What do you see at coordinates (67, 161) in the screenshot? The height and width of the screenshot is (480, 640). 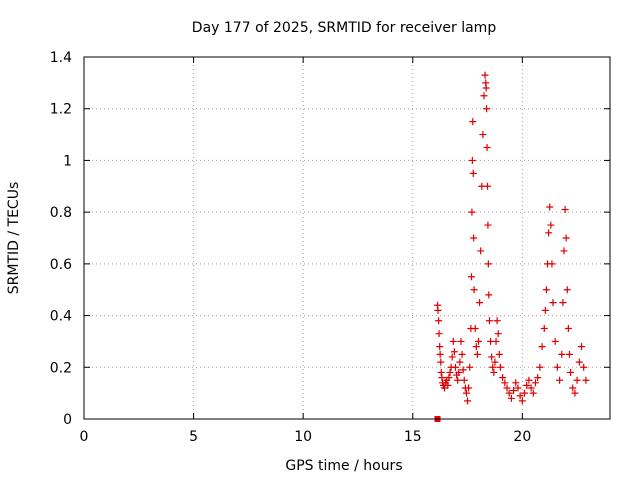 I see `y-tick-label: 1` at bounding box center [67, 161].